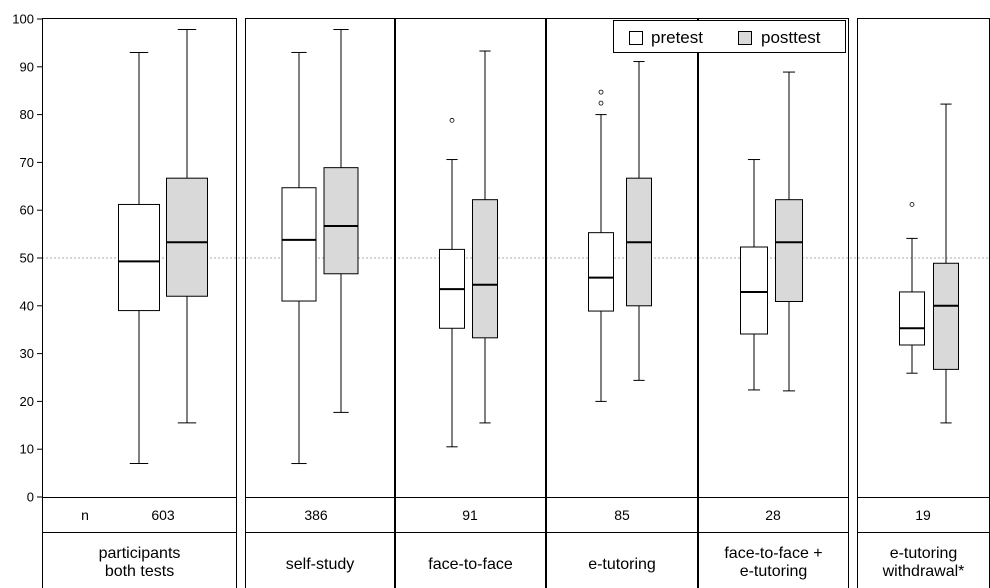 Image resolution: width=990 pixels, height=588 pixels. What do you see at coordinates (163, 515) in the screenshot?
I see `n-value: 603` at bounding box center [163, 515].